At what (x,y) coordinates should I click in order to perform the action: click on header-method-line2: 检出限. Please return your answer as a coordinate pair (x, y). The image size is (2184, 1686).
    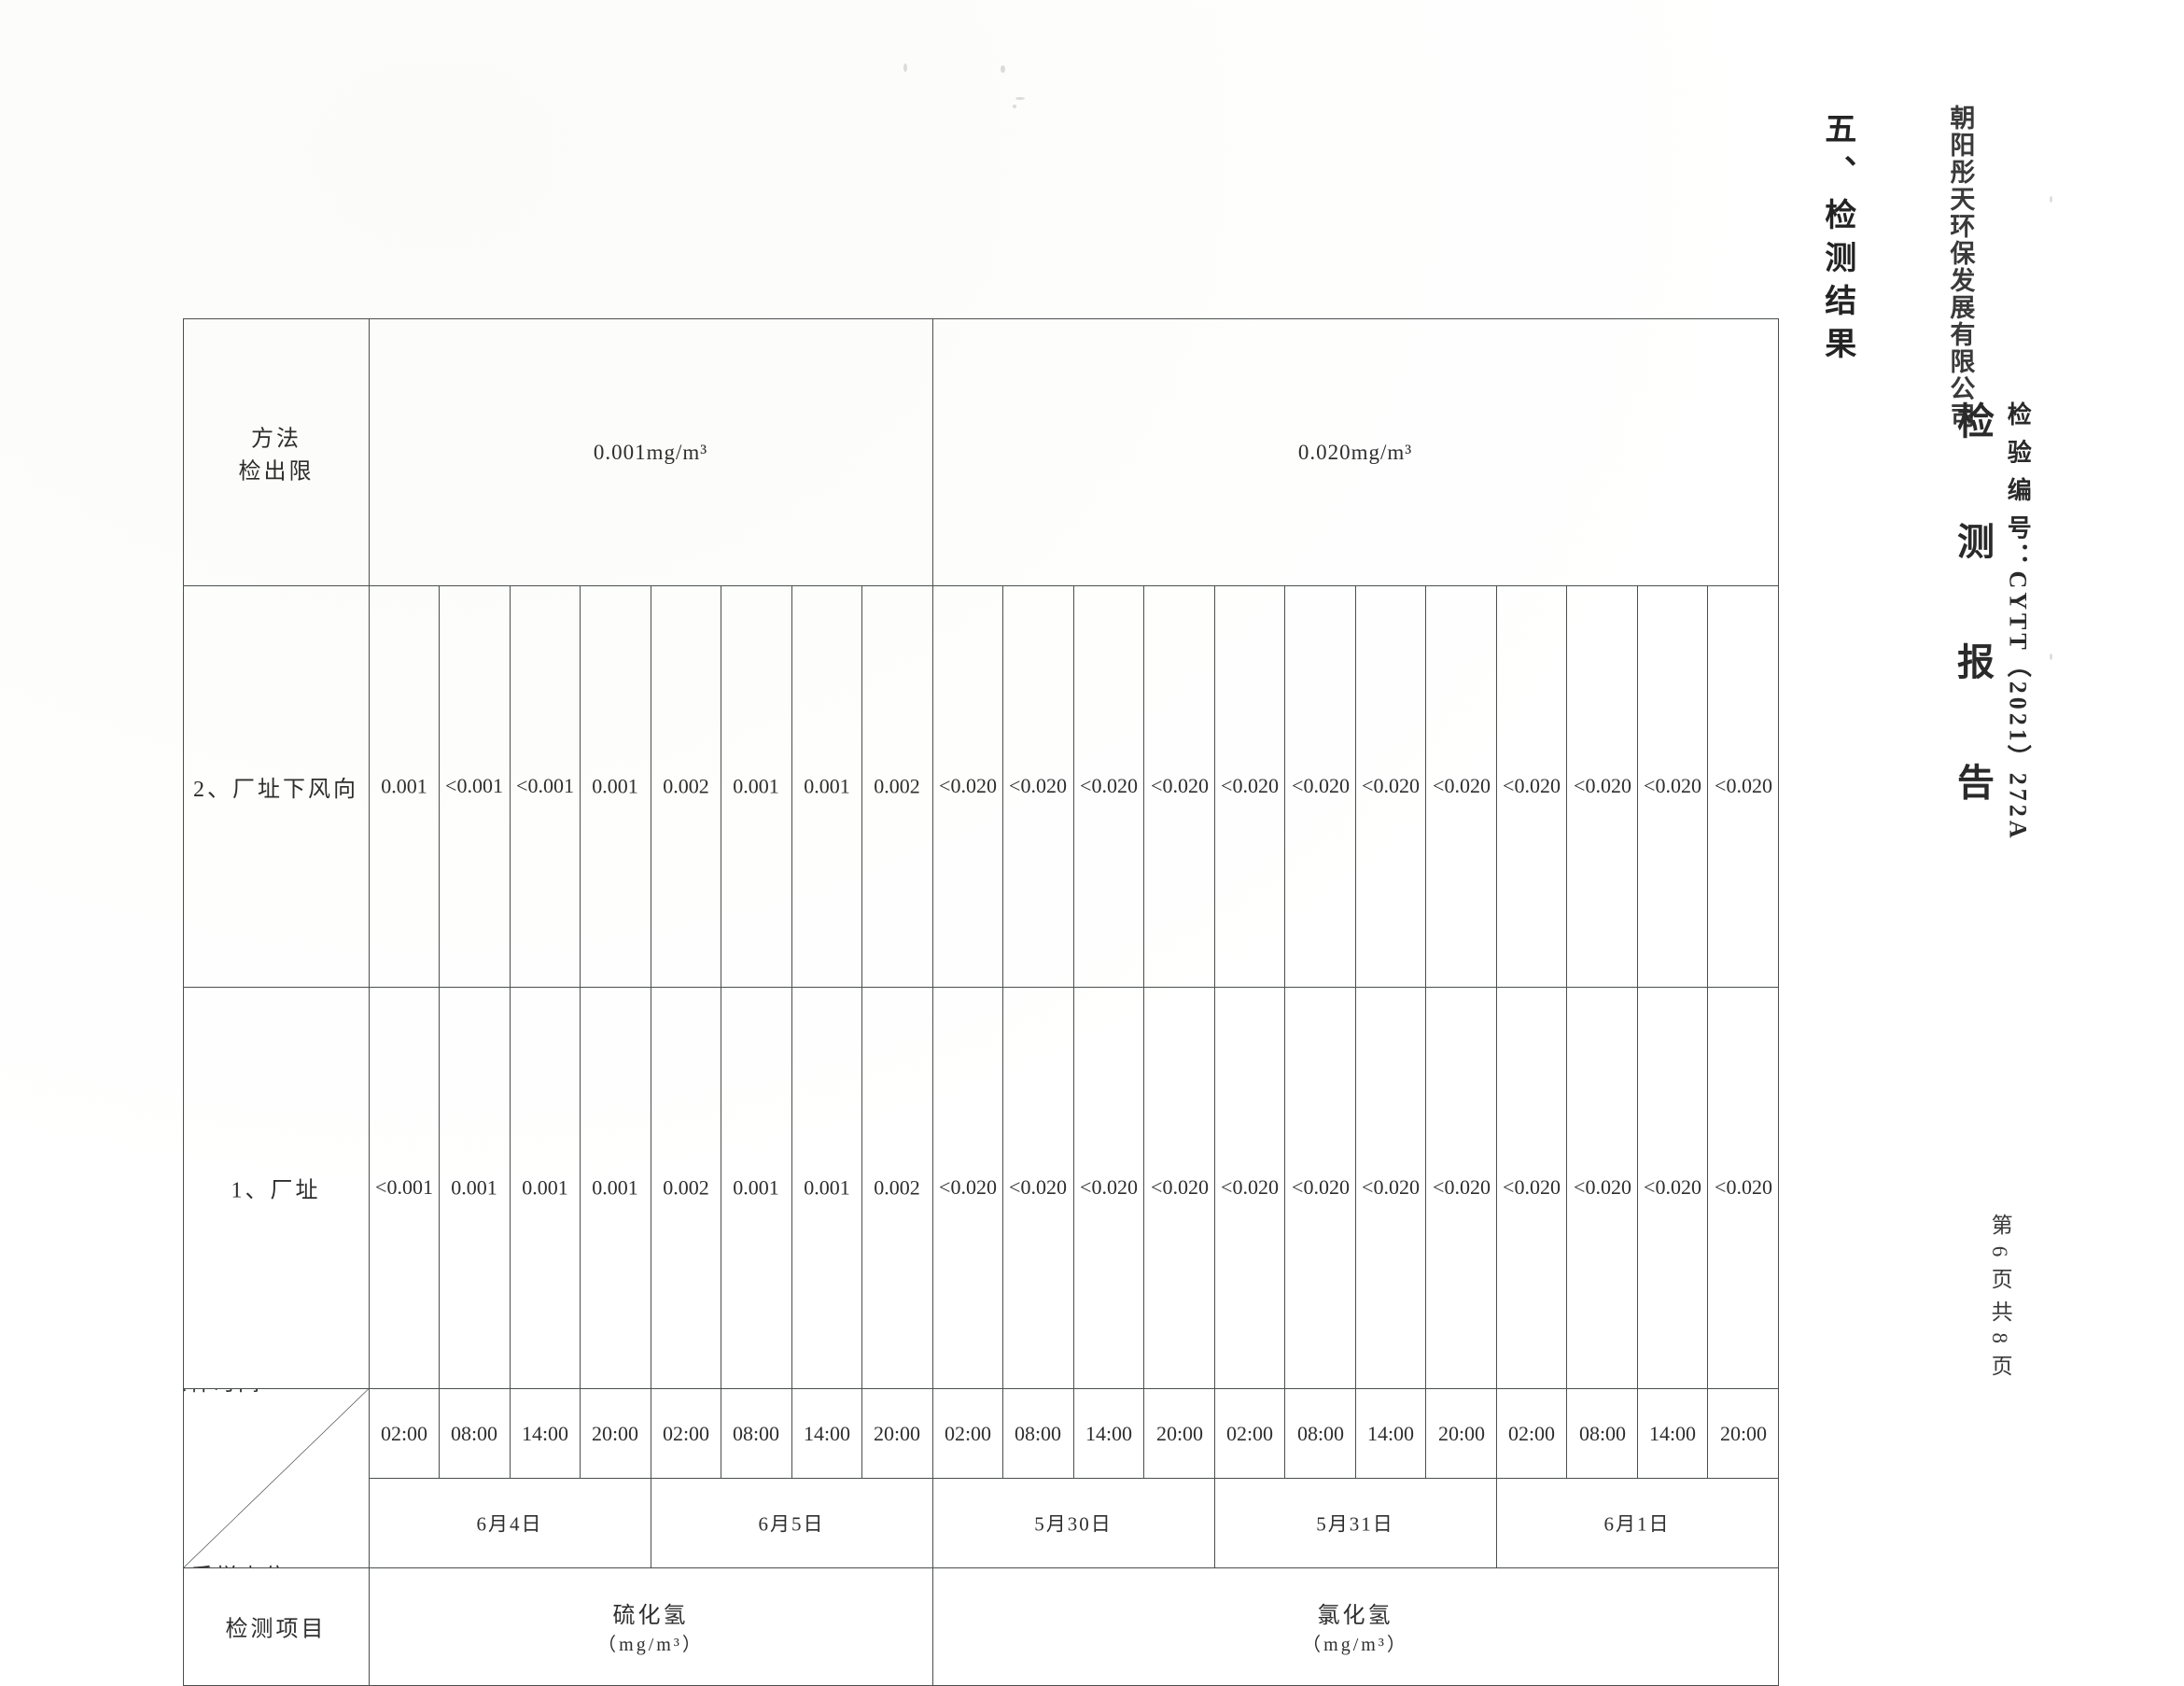
    Looking at the image, I should click on (276, 472).